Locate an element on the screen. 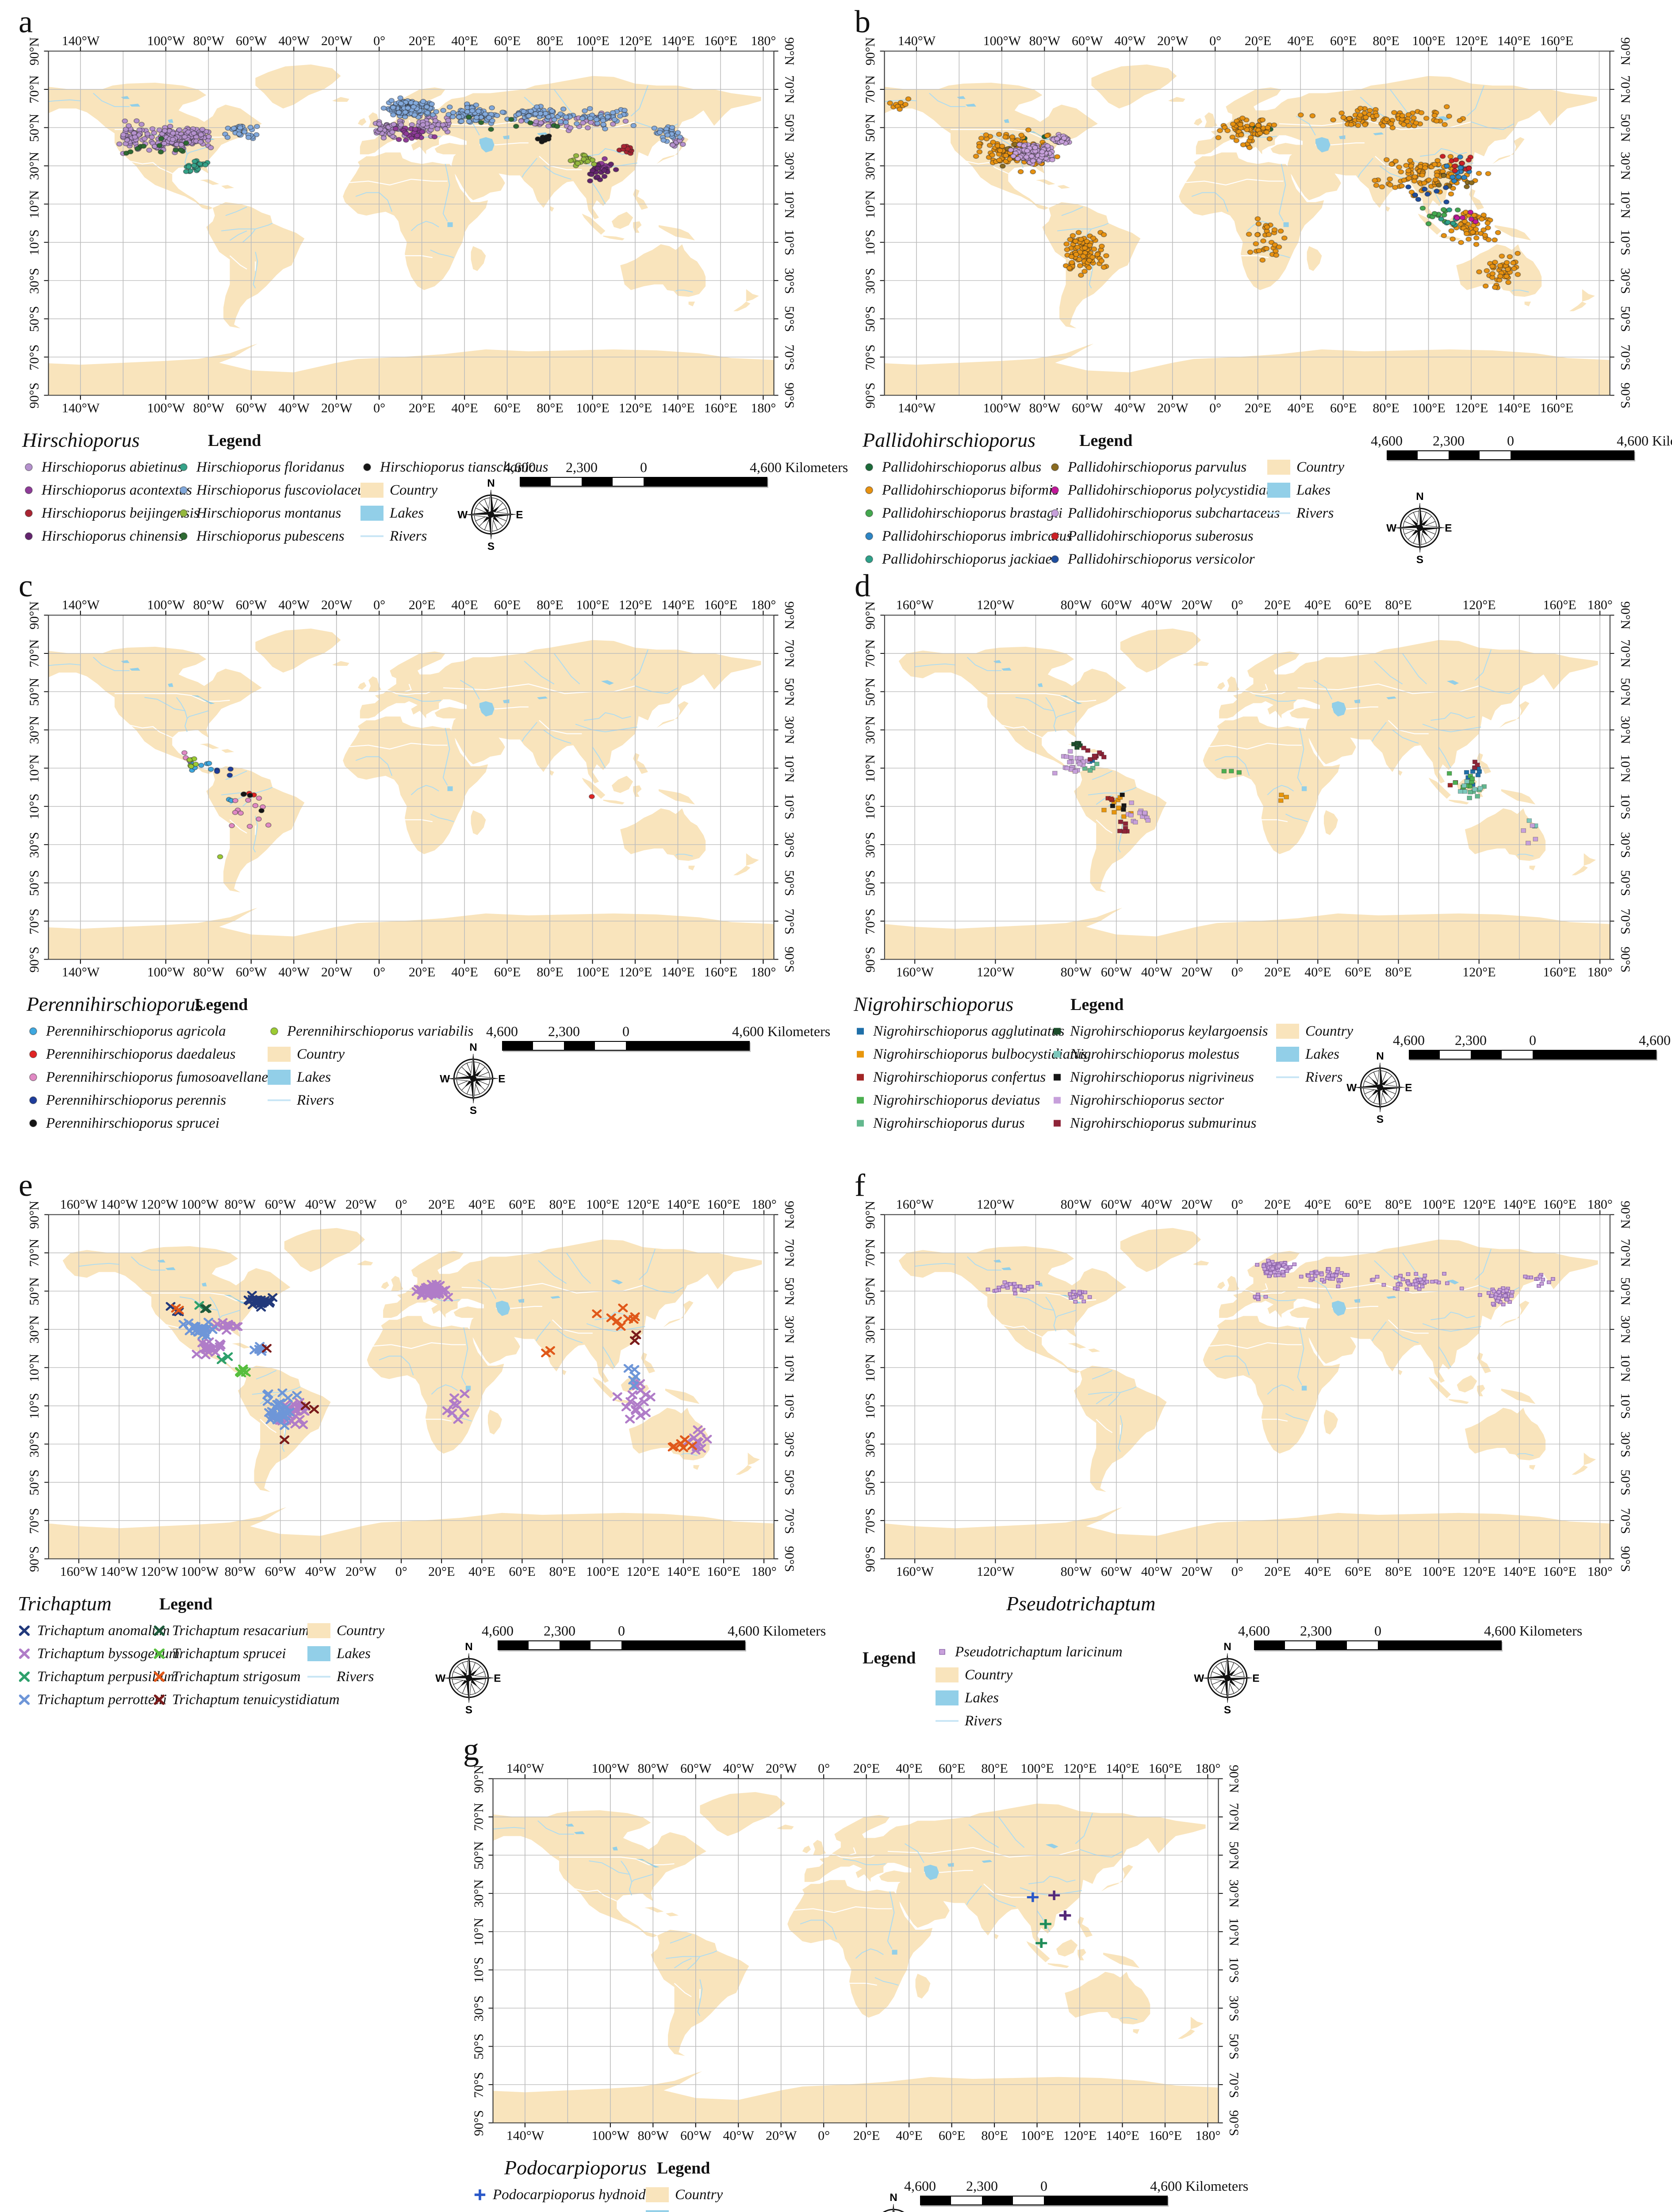 The image size is (1672, 2212). lon-label-top: 140°W is located at coordinates (80, 605).